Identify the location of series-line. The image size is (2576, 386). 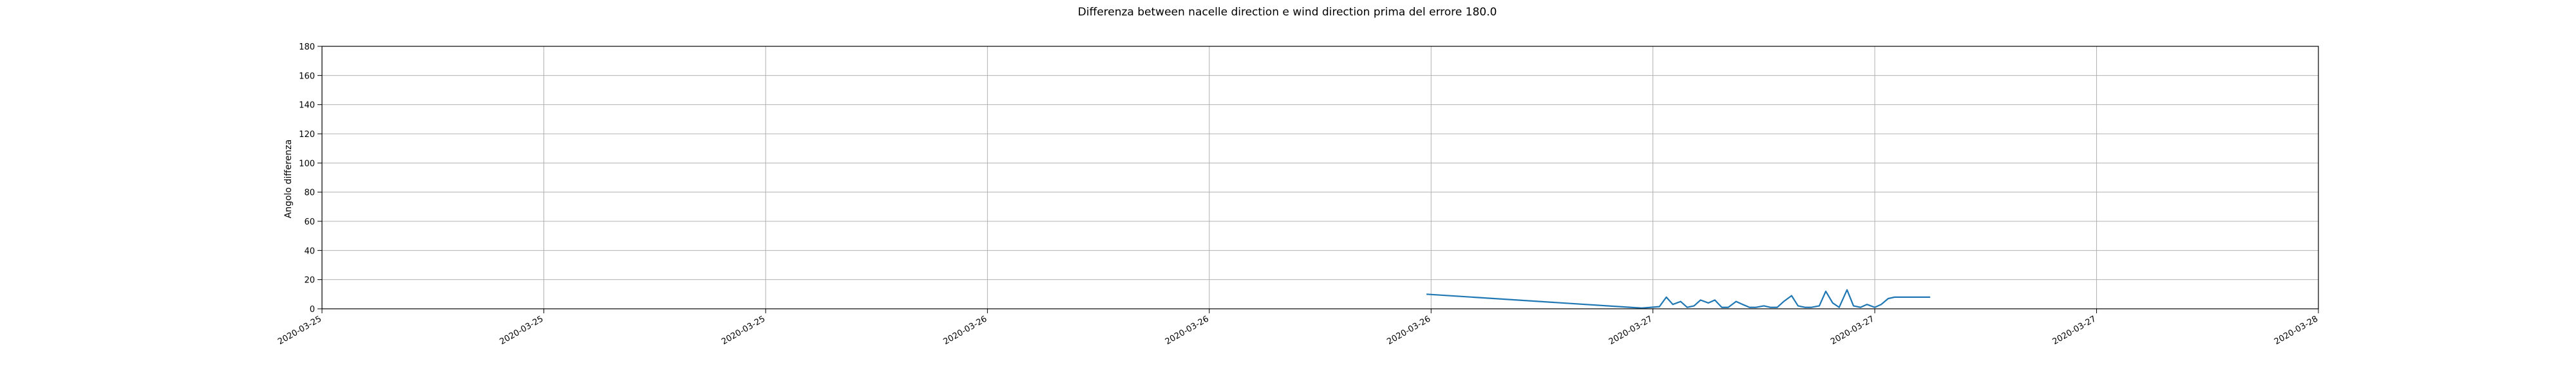
(1678, 299).